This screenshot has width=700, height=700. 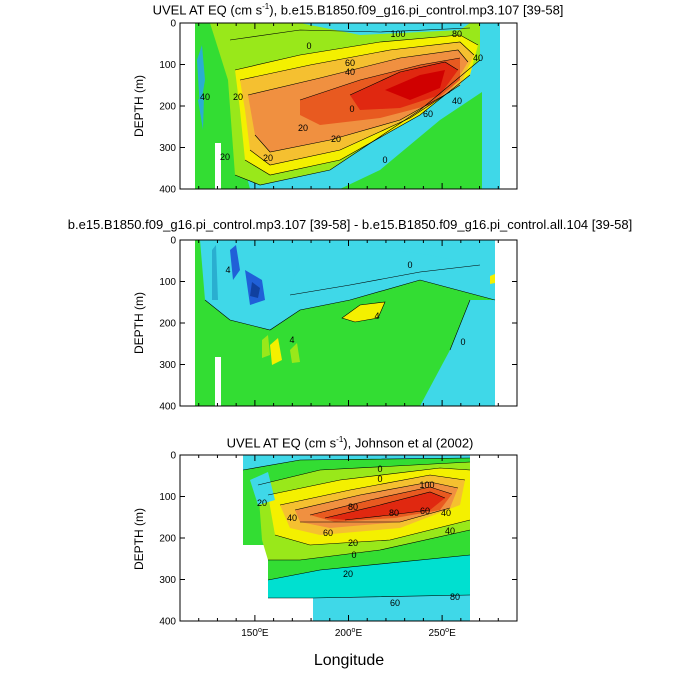 I want to click on panel2-contour-labels: 4 4 0 4 0, so click(x=345, y=303).